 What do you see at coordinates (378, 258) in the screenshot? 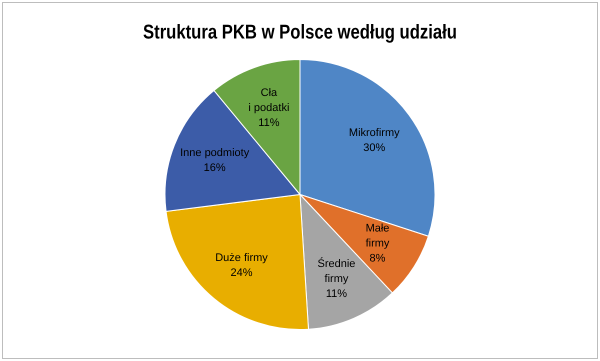
I see `data-label: 8%` at bounding box center [378, 258].